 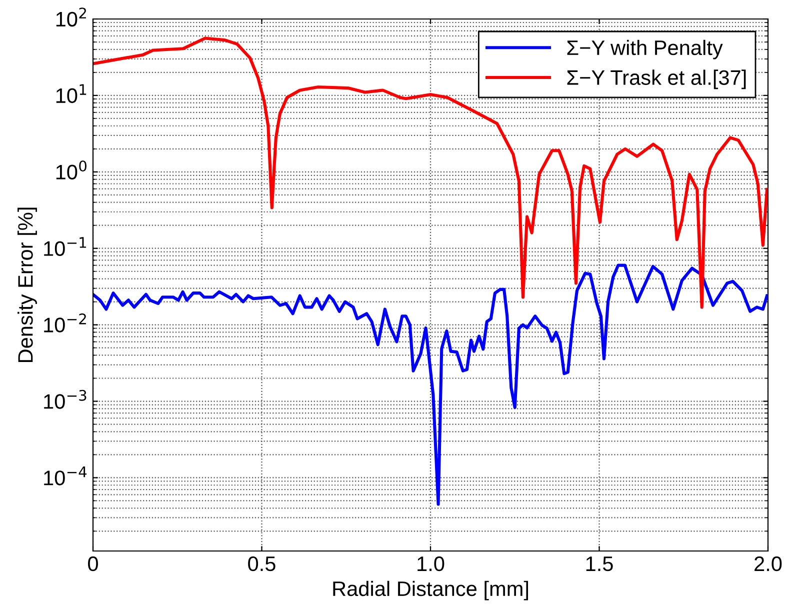 What do you see at coordinates (768, 564) in the screenshot?
I see `x-tick-label: 2.0` at bounding box center [768, 564].